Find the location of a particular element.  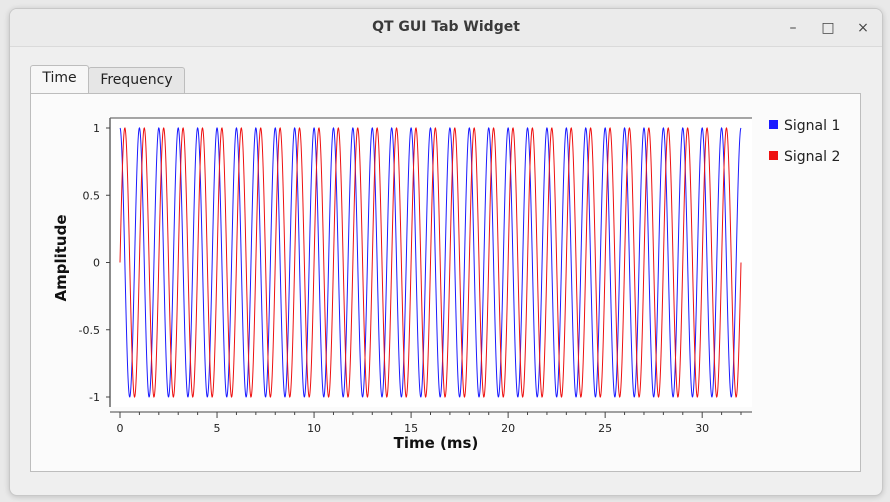

x-tick-label: 30 is located at coordinates (702, 428).